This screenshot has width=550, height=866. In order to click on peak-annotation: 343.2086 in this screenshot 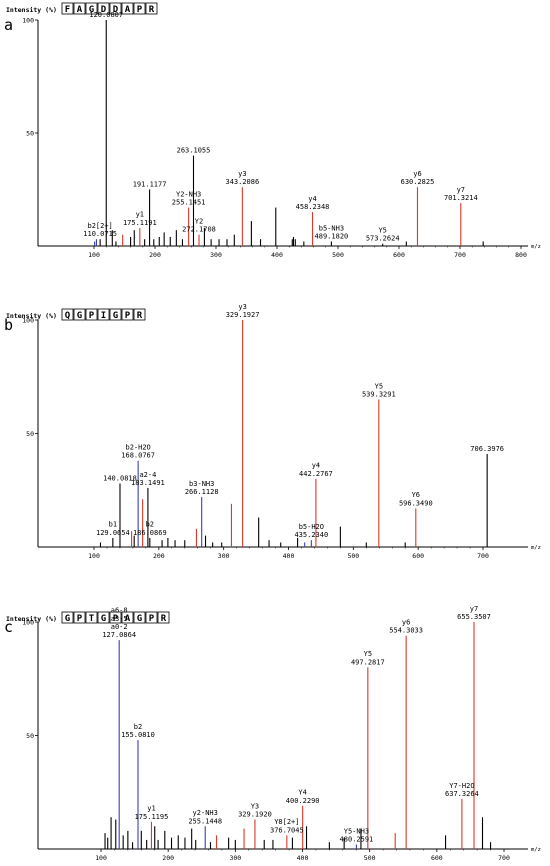, I will do `click(242, 182)`.